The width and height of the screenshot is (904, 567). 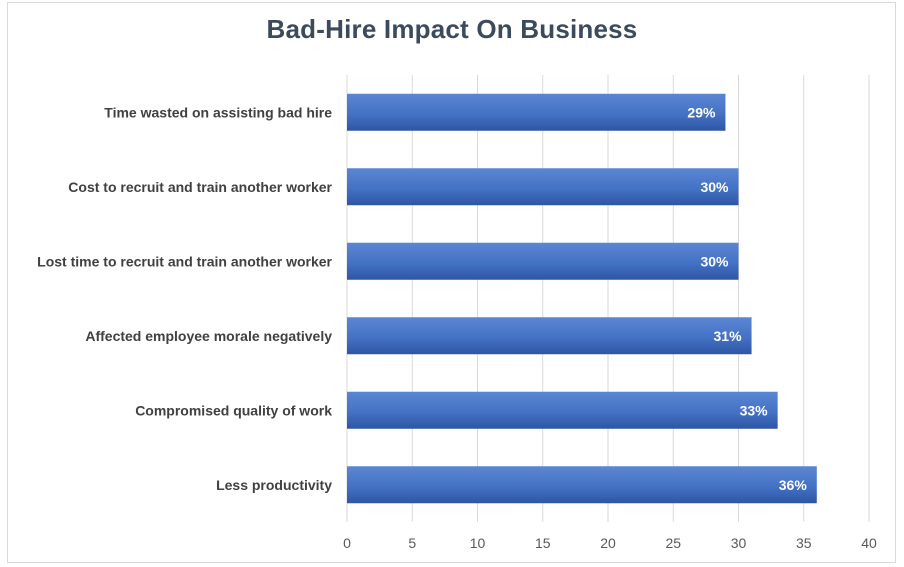 I want to click on category-label: Compromised quality of work, so click(x=233, y=410).